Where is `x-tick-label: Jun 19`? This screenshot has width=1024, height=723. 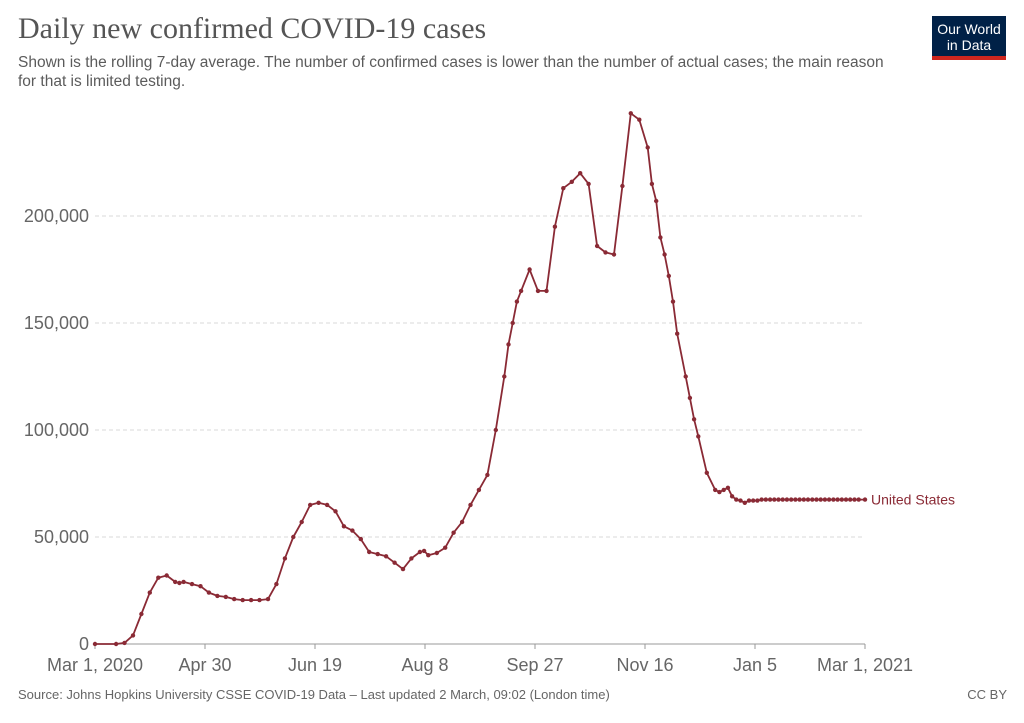
x-tick-label: Jun 19 is located at coordinates (315, 665).